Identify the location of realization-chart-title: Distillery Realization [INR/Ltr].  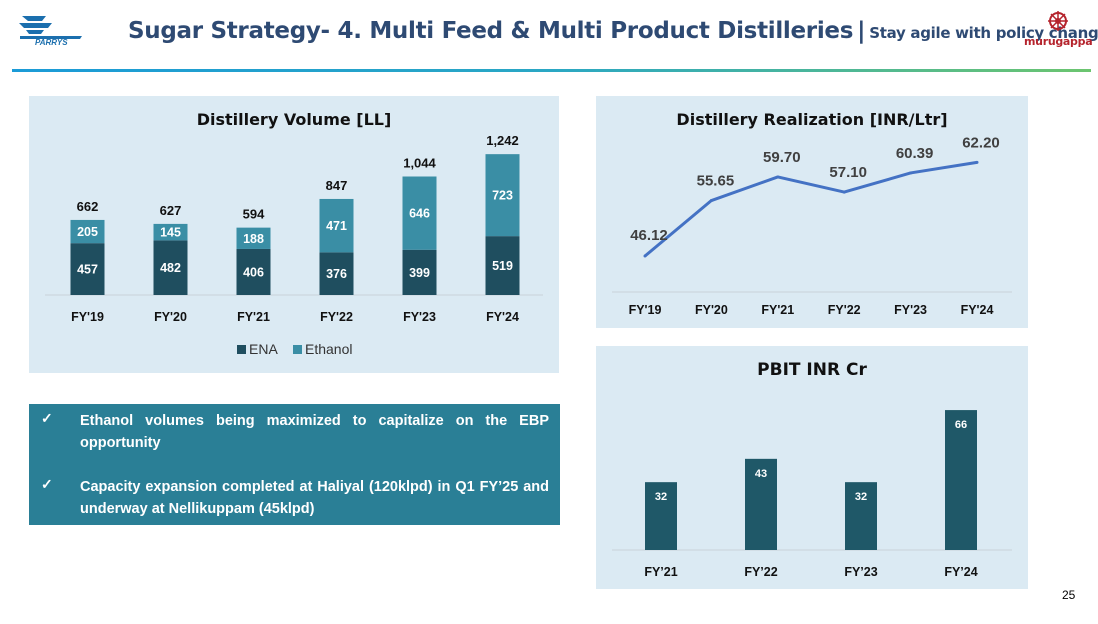
(812, 119).